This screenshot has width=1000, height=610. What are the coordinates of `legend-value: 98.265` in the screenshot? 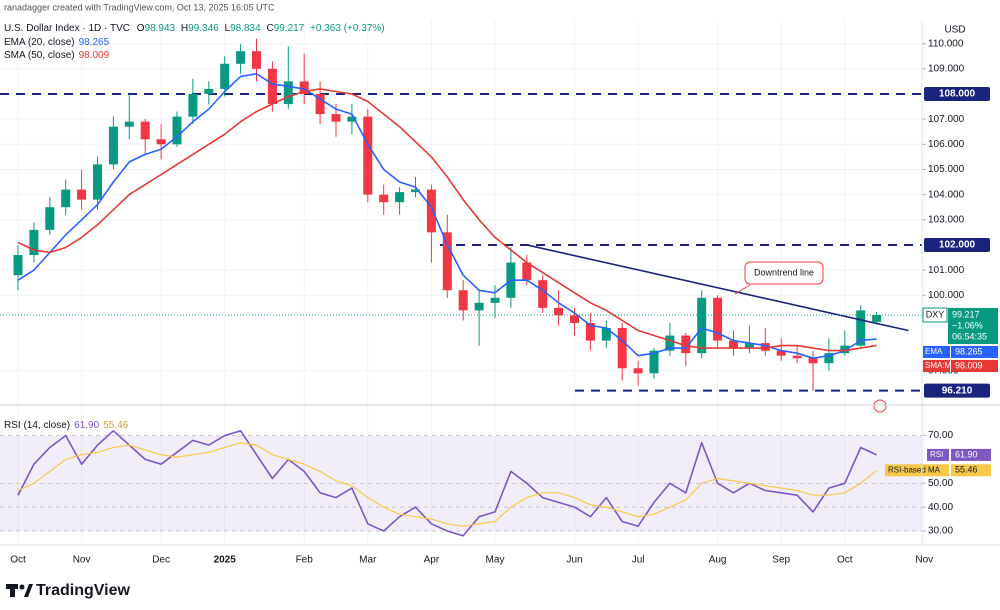 It's located at (94, 42).